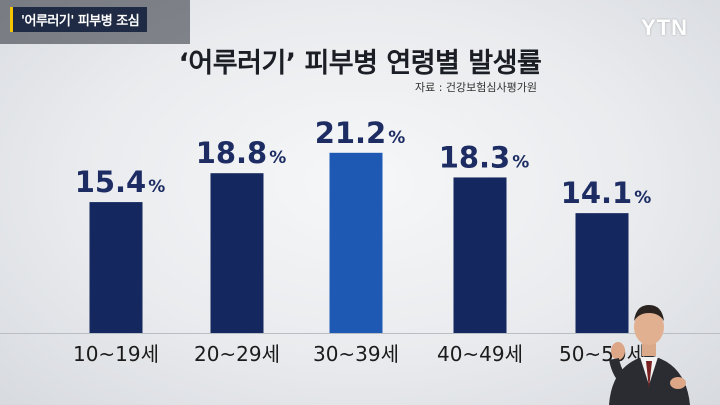 The image size is (720, 405). I want to click on bar-value-label-2: 21.2%, so click(360, 133).